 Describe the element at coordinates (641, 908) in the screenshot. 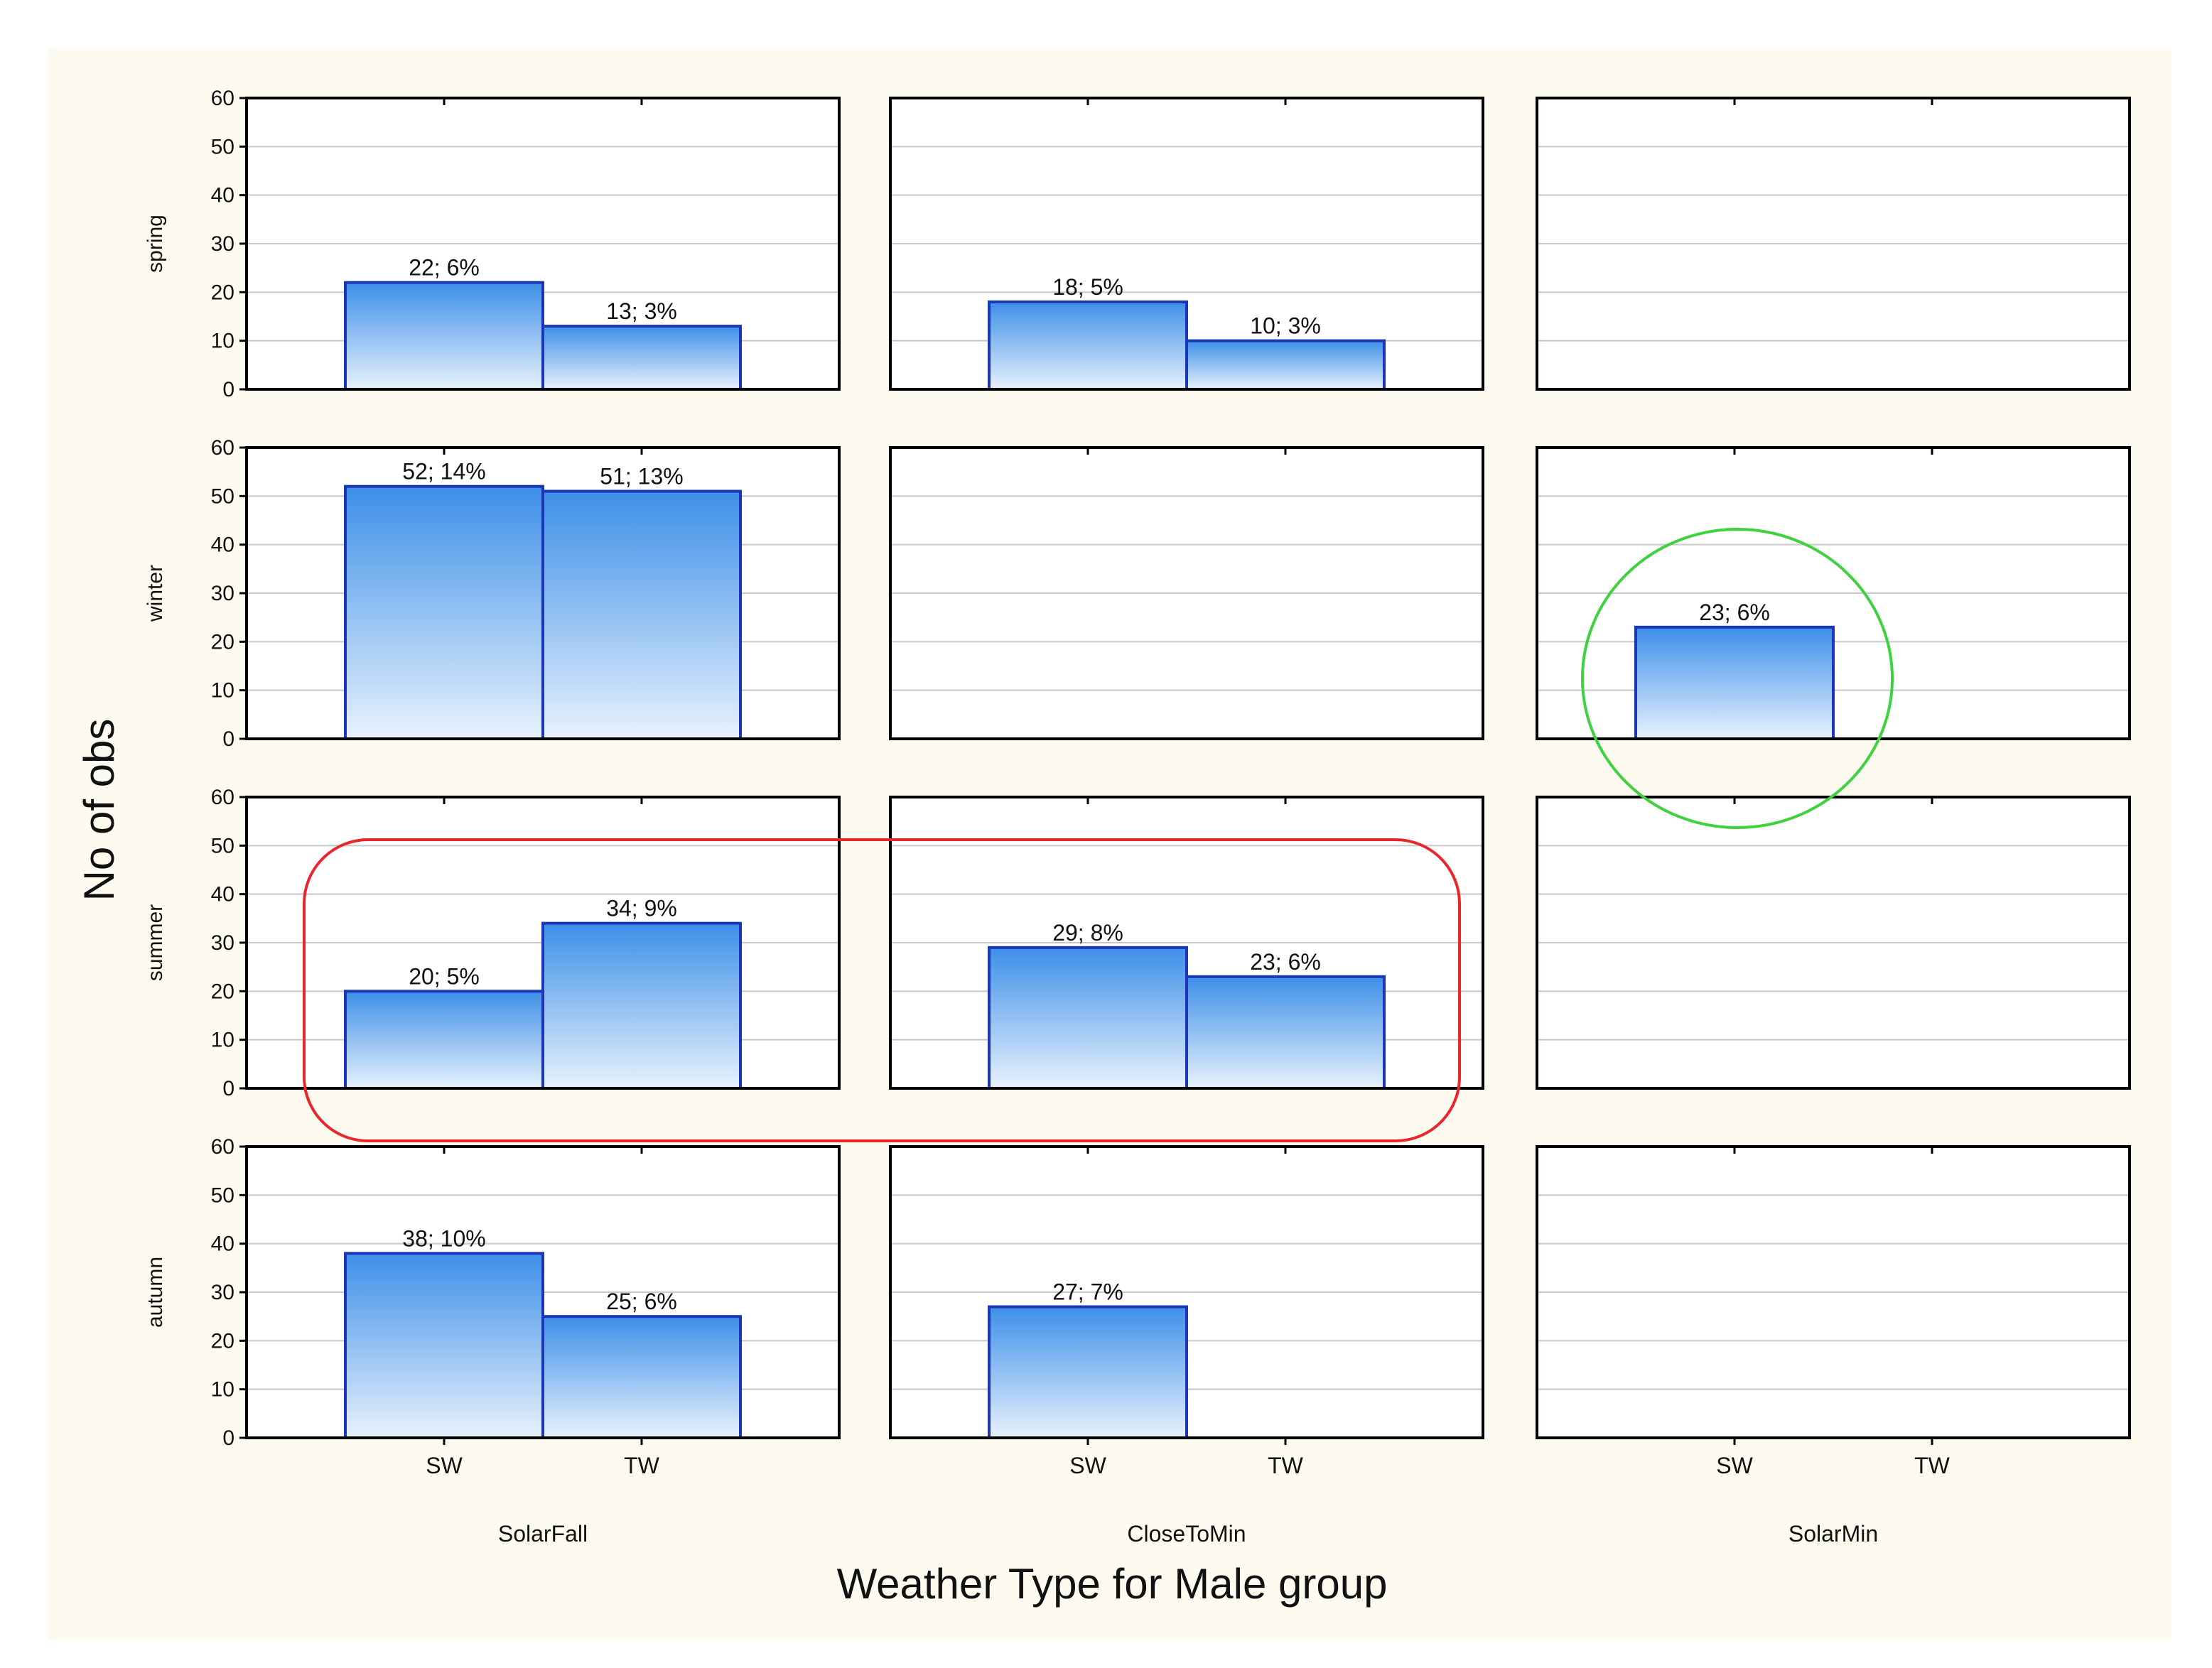

I see `bar-data-label: 34; 9%` at that location.